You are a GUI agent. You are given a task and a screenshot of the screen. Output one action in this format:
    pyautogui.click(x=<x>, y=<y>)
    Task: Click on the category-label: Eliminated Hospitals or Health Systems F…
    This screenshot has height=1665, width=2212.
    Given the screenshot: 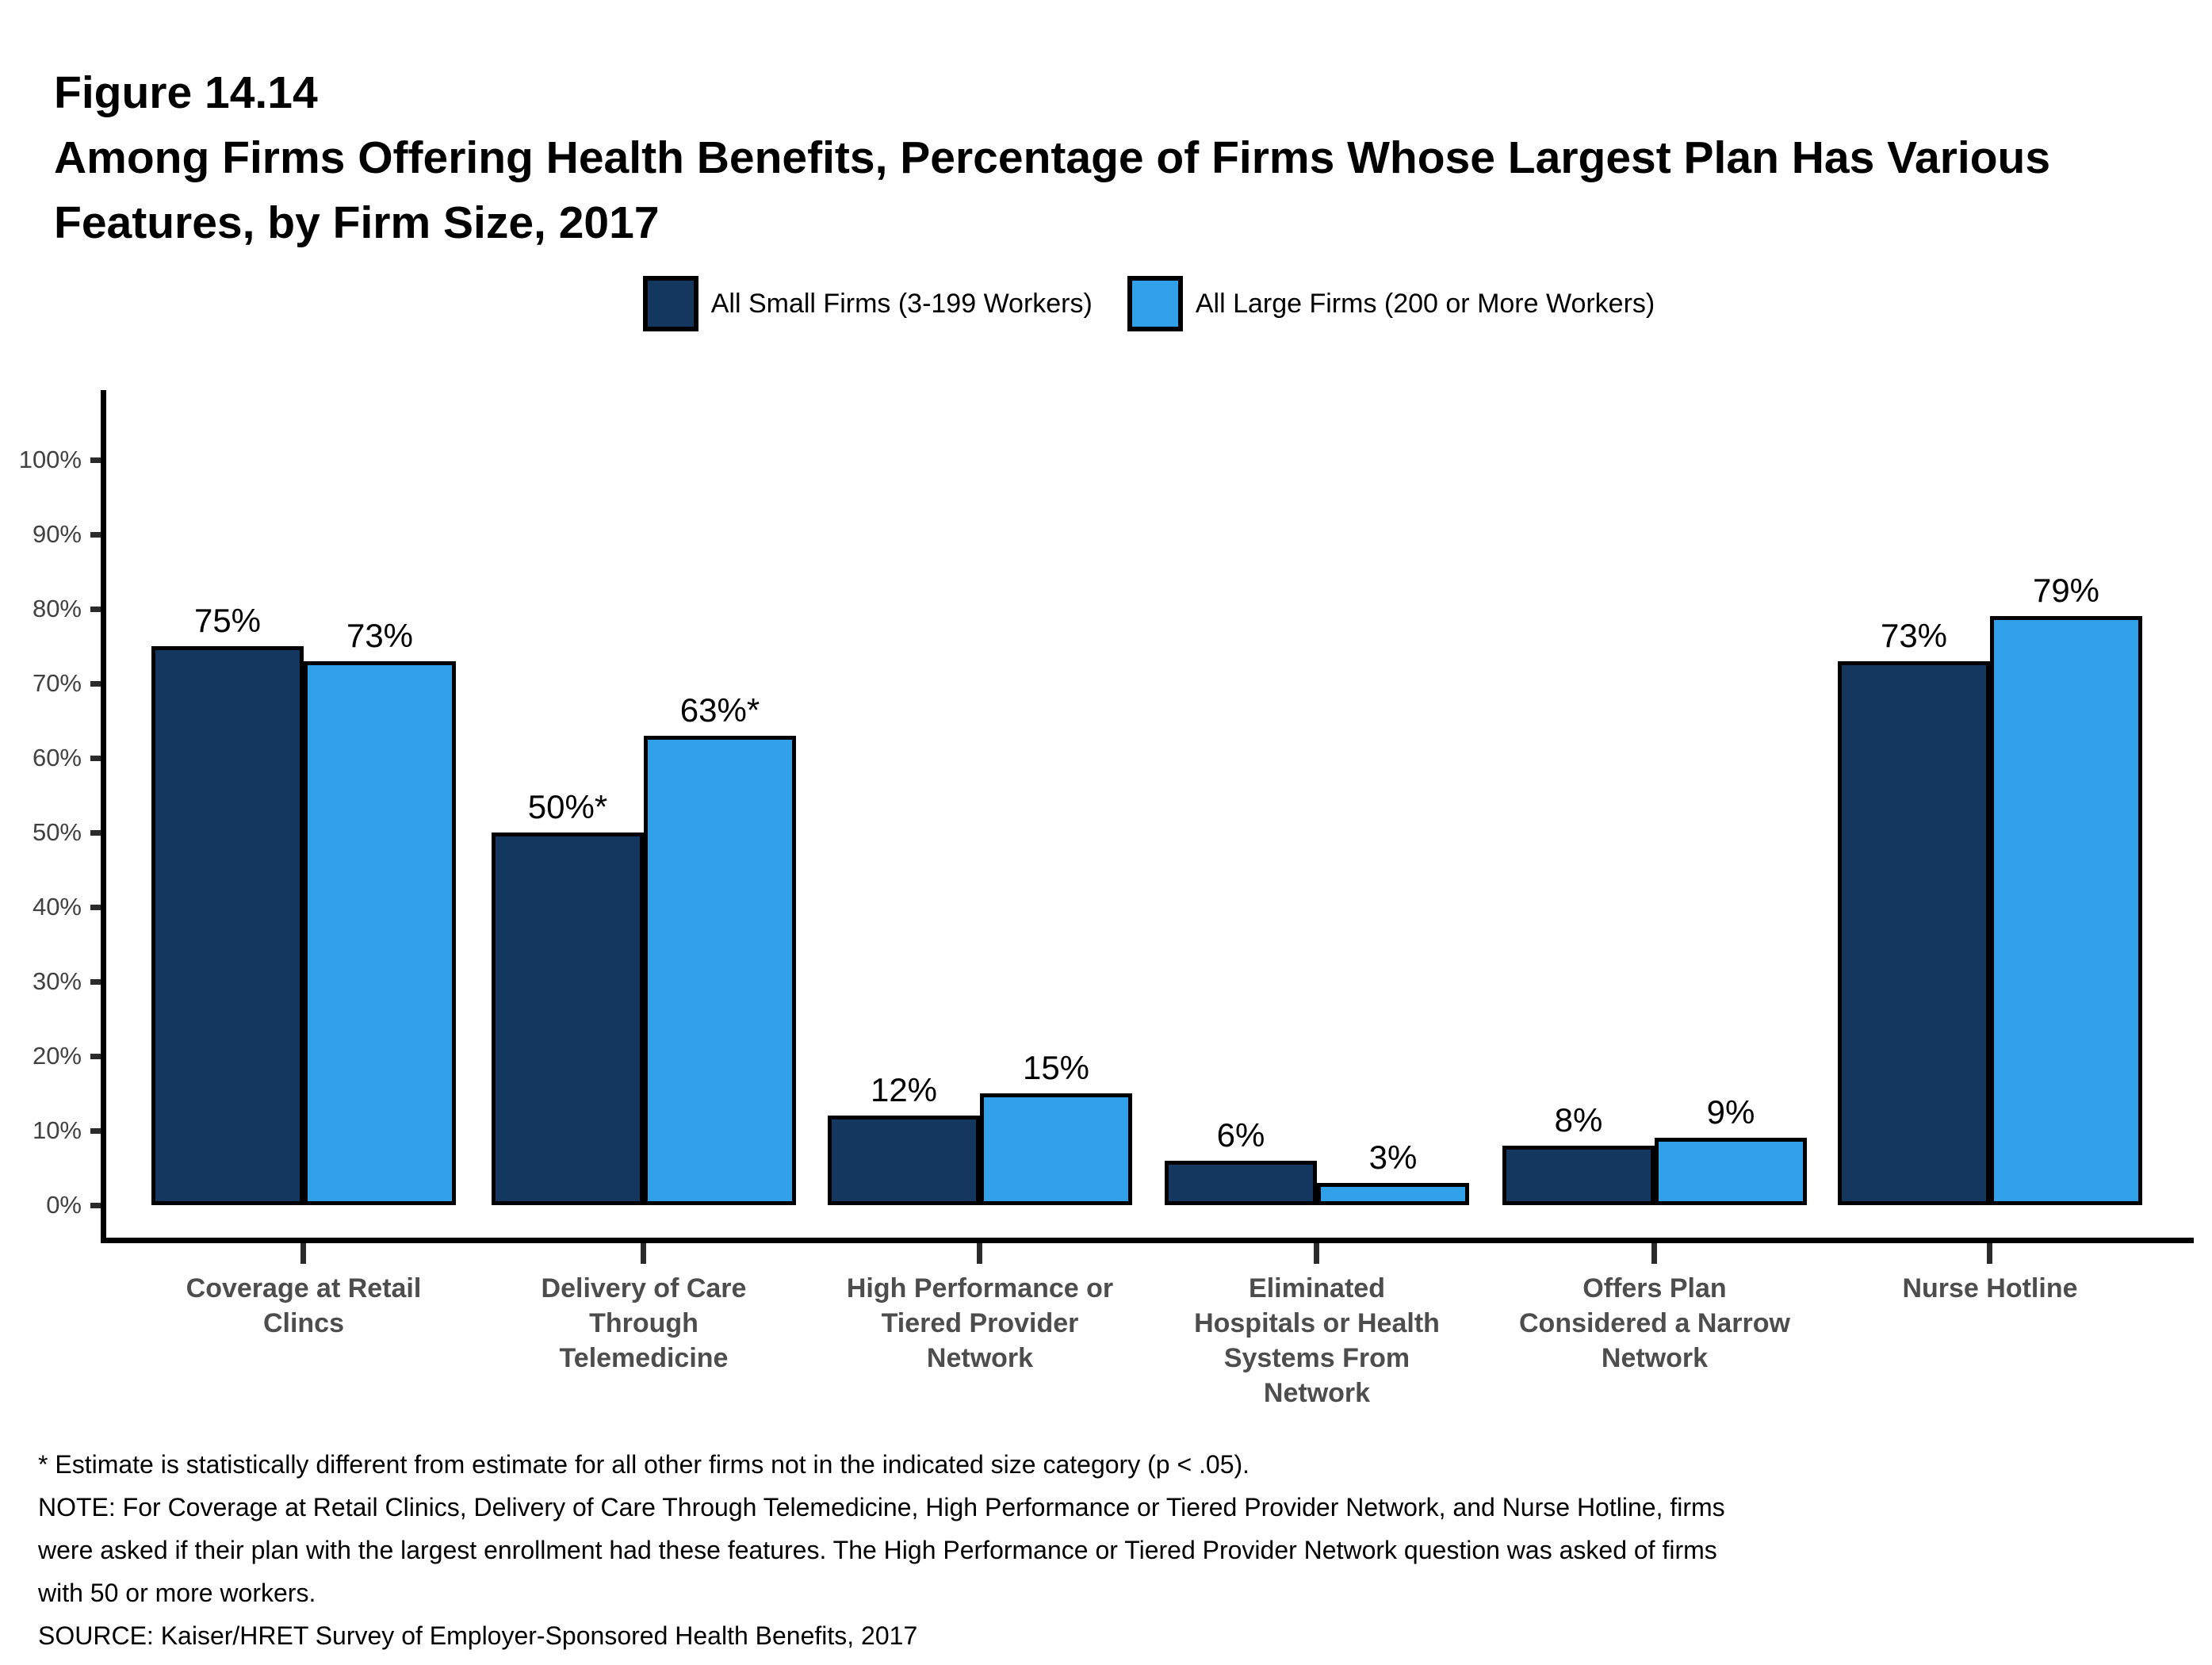 What is the action you would take?
    pyautogui.click(x=1317, y=1340)
    